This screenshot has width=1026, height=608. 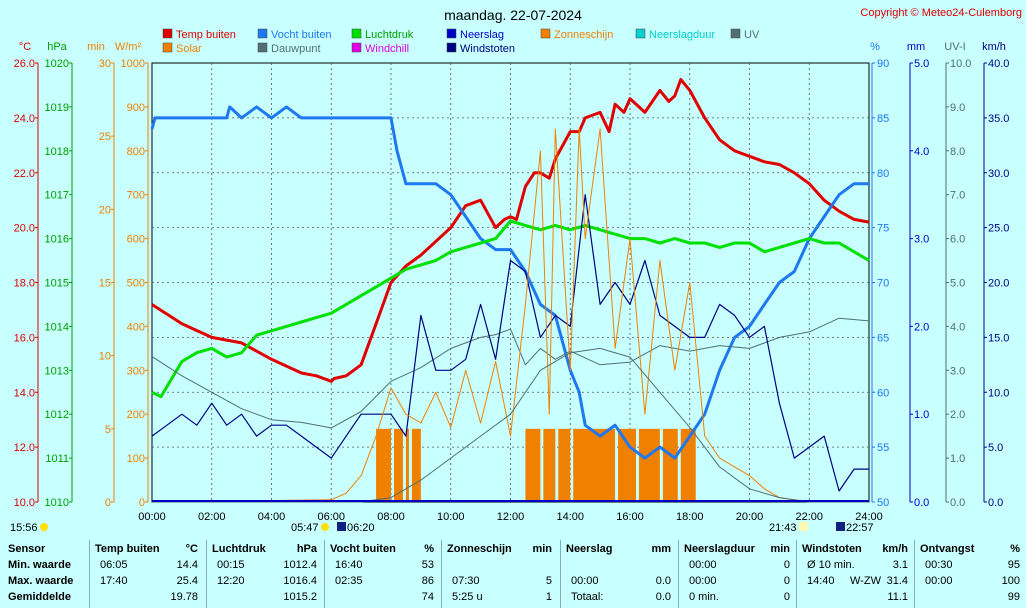 I want to click on stats-time: 00:00, so click(x=703, y=565).